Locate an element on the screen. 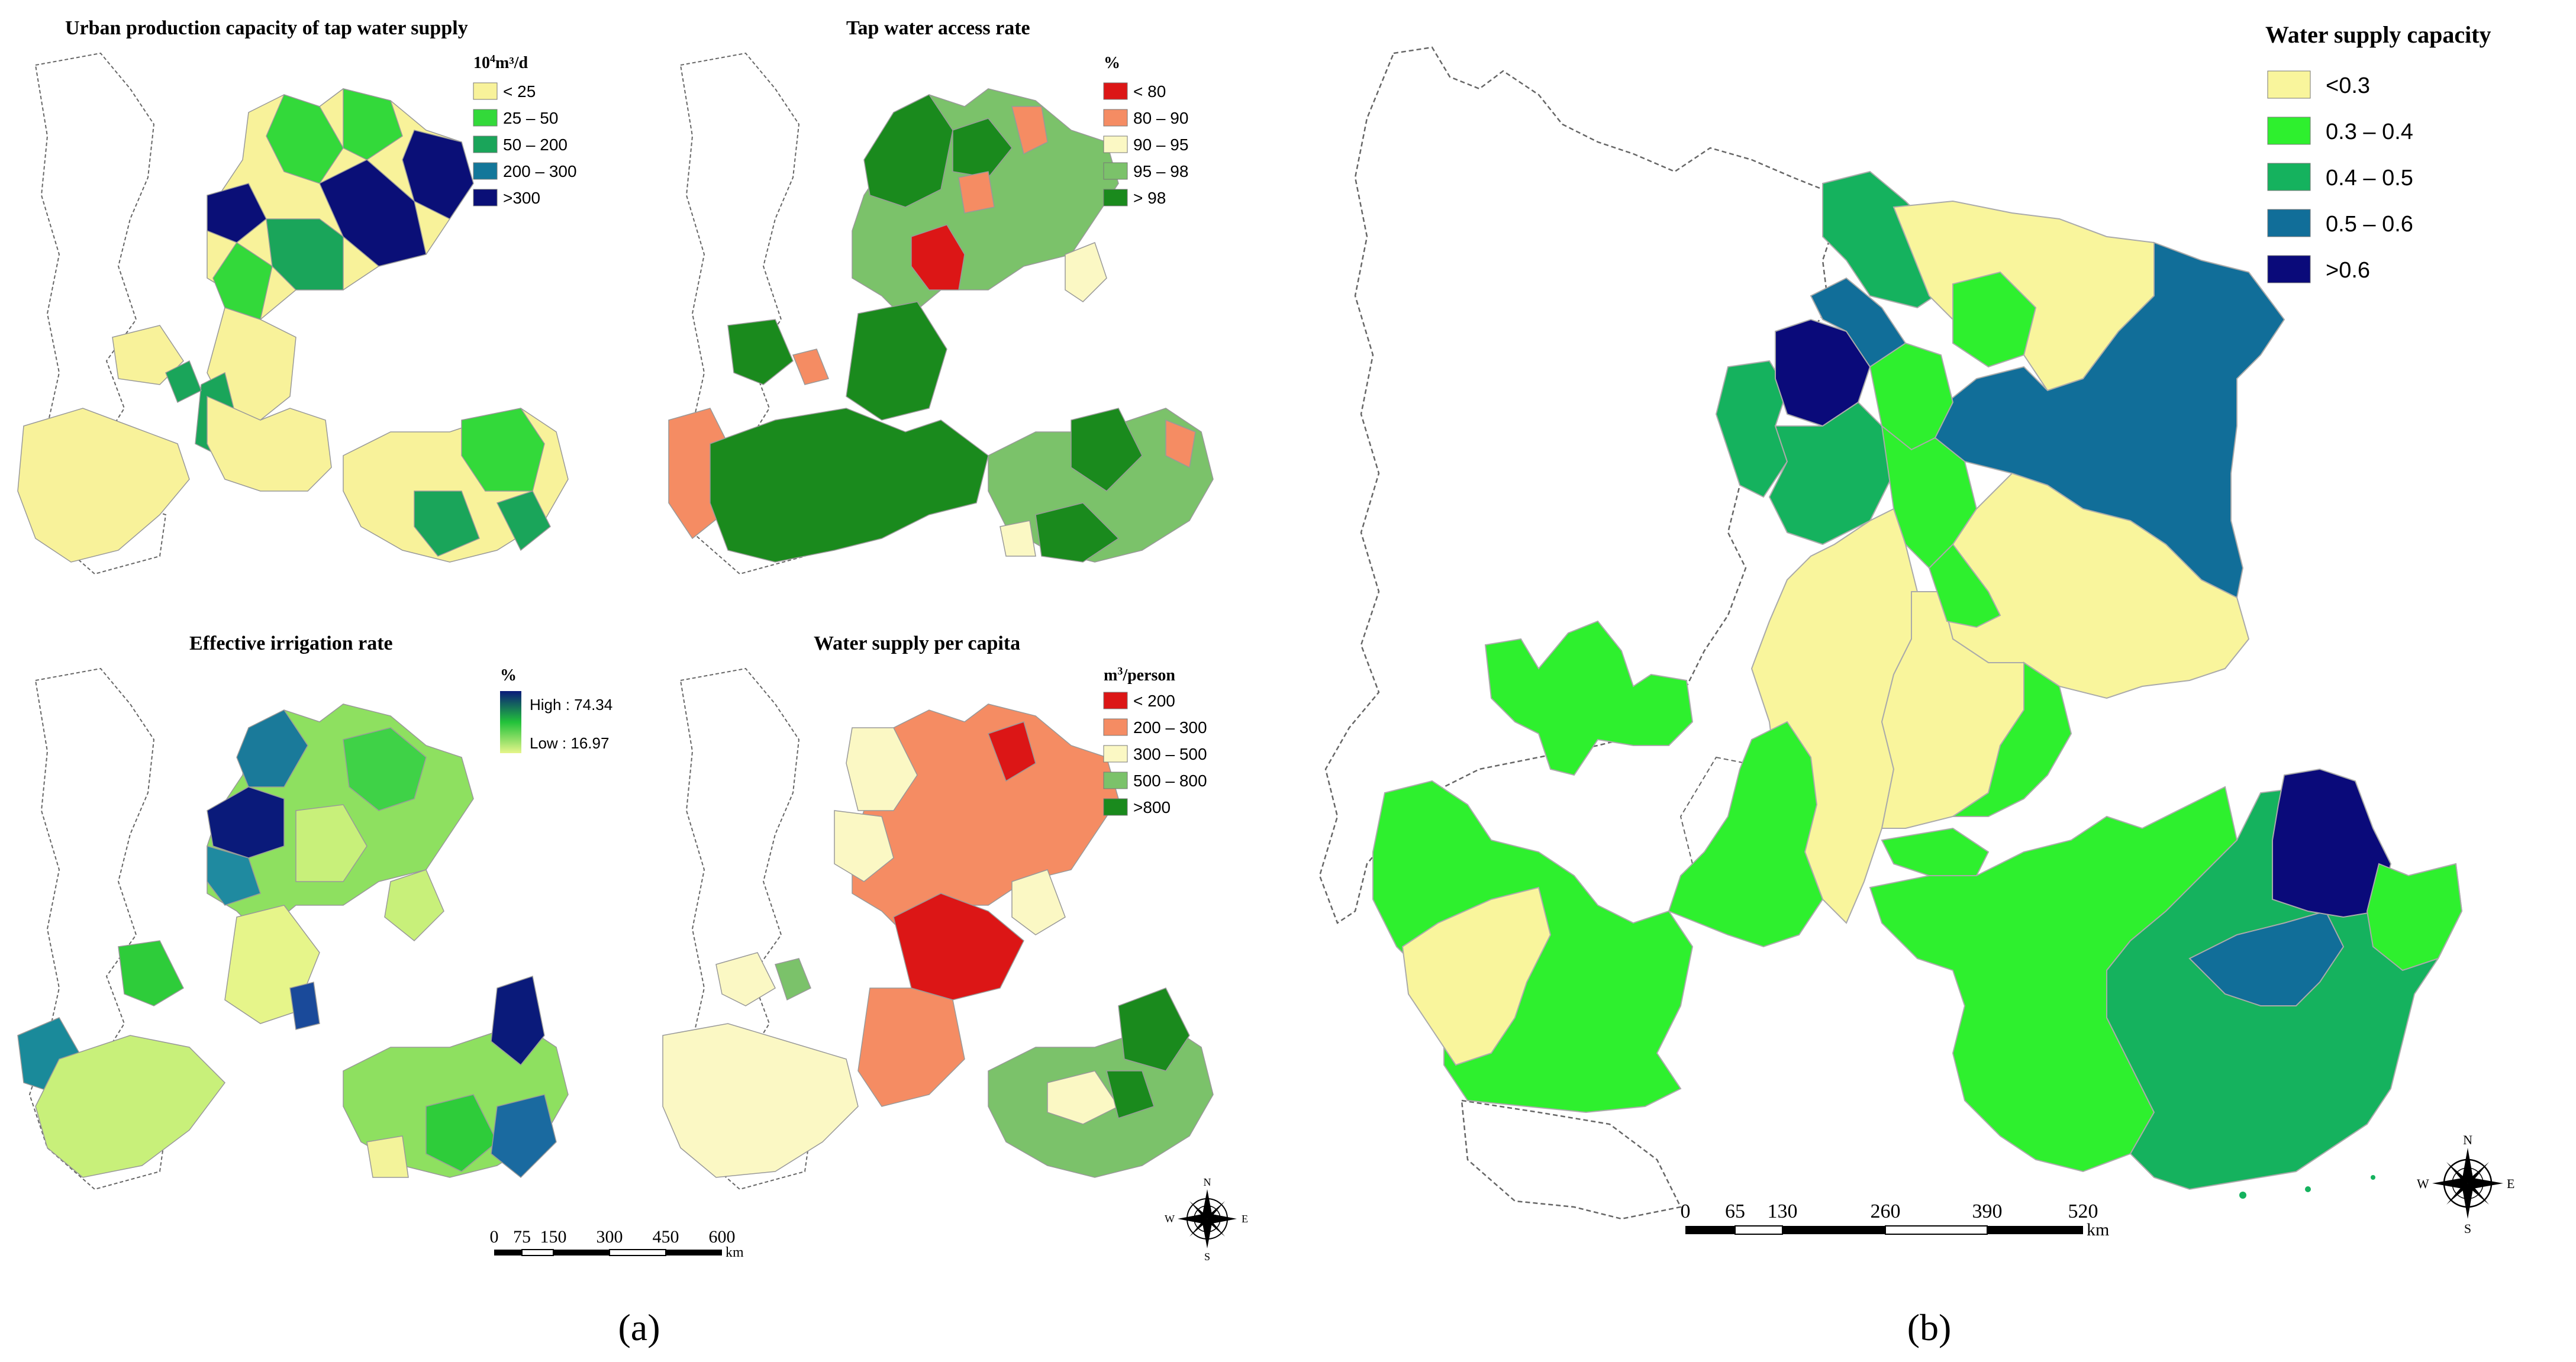 The image size is (2576, 1362). region-pc-j is located at coordinates (1083, 1098).